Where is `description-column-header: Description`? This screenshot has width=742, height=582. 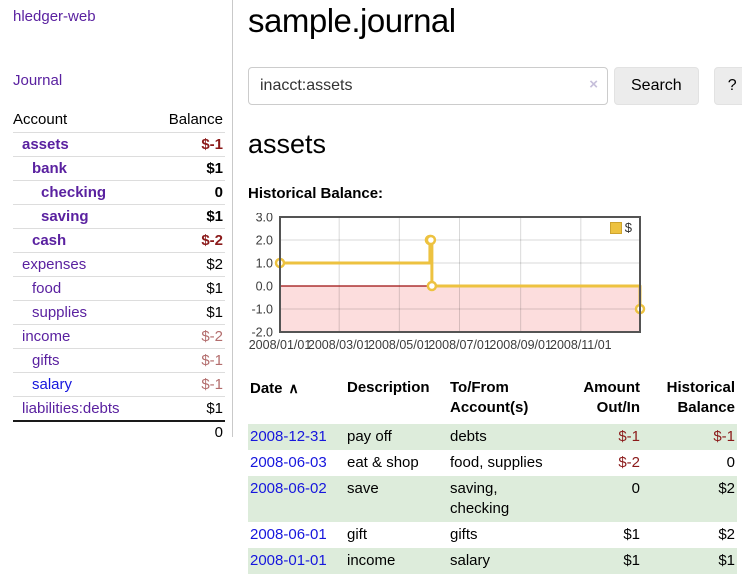 description-column-header: Description is located at coordinates (388, 387).